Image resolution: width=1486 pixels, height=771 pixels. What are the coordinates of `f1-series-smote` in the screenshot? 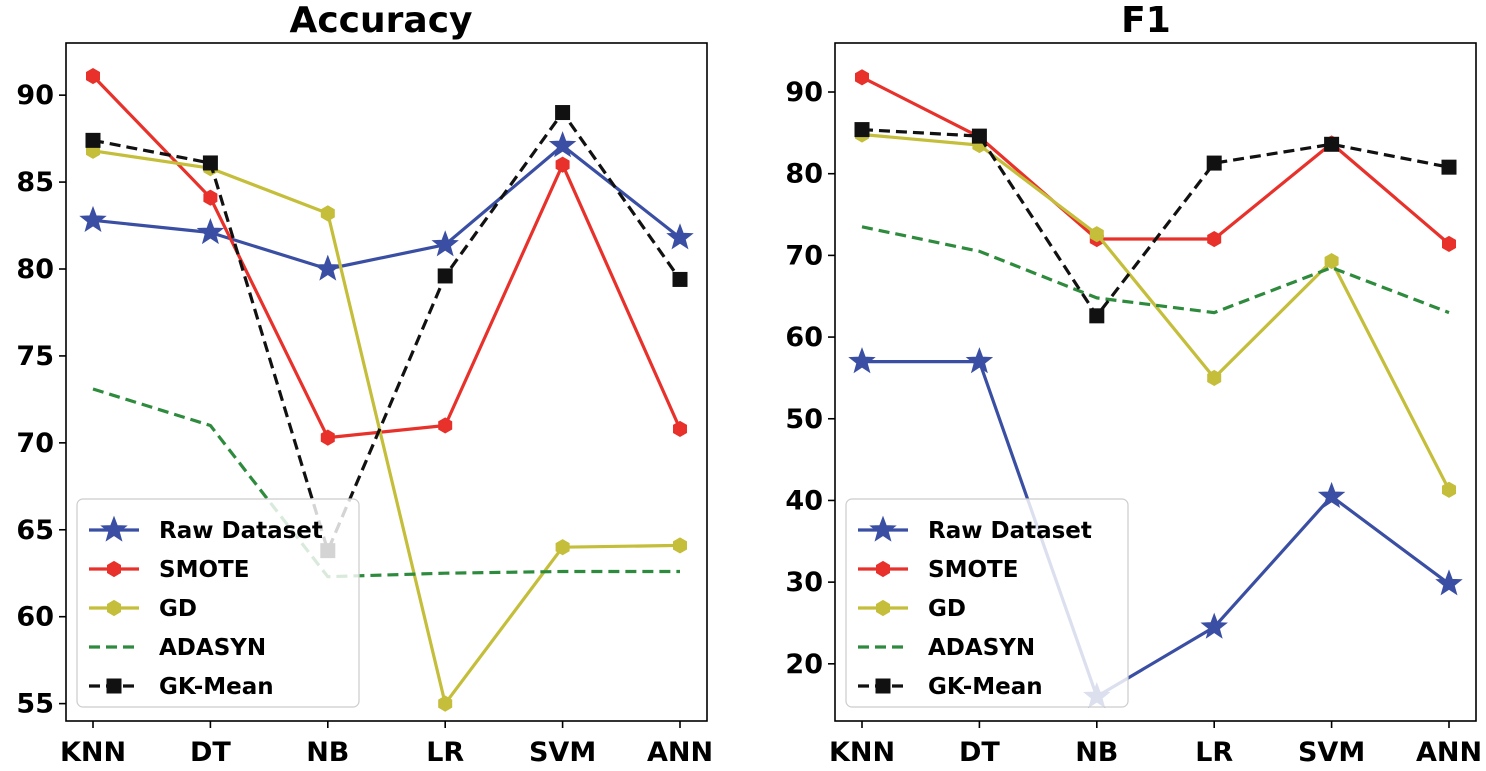 It's located at (1155, 161).